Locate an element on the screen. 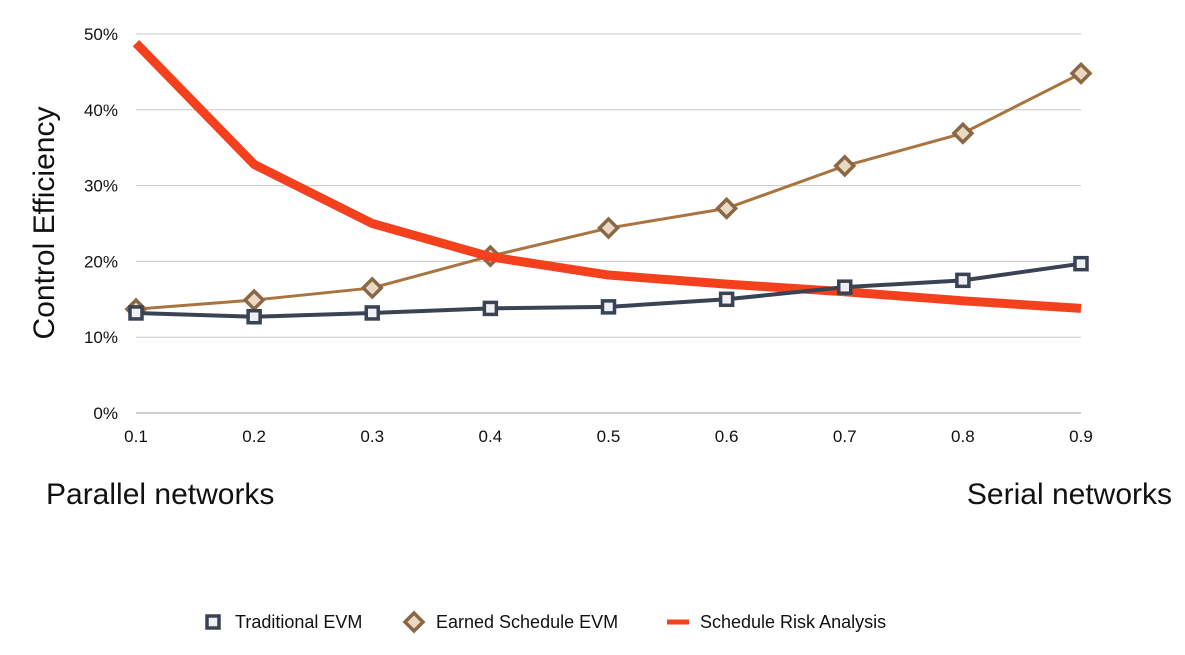 Image resolution: width=1185 pixels, height=655 pixels. y-tick-label: 50% is located at coordinates (101, 34).